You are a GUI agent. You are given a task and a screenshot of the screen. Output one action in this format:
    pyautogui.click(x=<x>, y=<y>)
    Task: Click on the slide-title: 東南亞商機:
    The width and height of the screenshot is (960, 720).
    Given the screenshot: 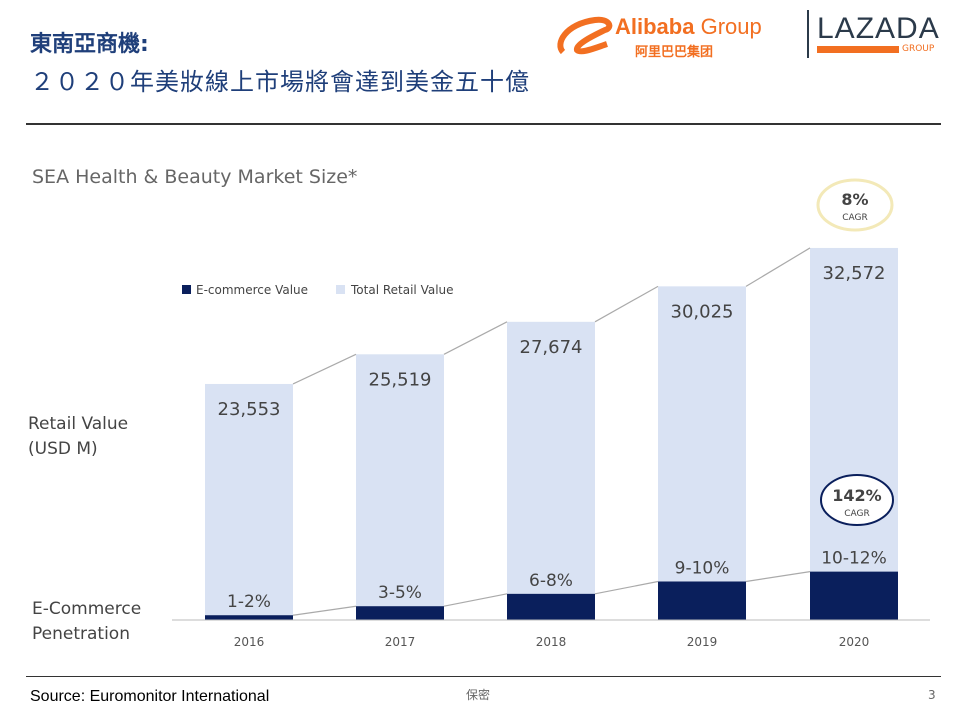 What is the action you would take?
    pyautogui.click(x=89, y=44)
    